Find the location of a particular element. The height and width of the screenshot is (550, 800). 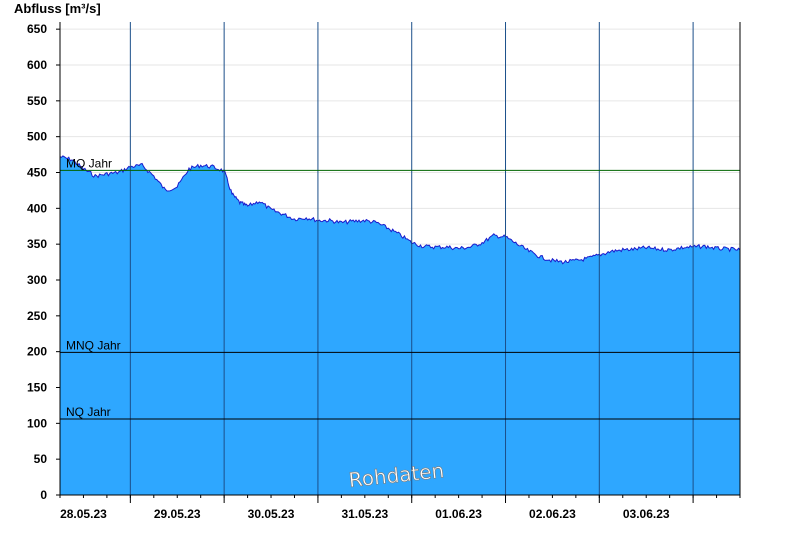

reference-label-2: NQ Jahr is located at coordinates (88, 412).